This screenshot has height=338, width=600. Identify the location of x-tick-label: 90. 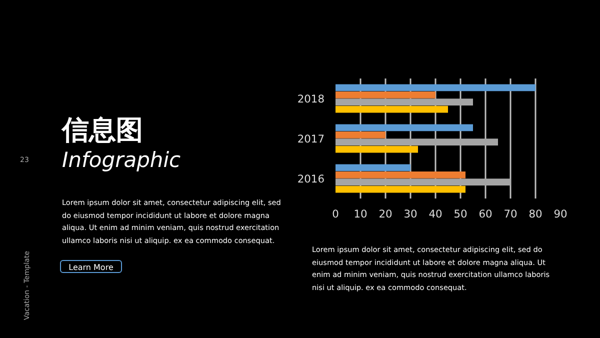
(561, 214).